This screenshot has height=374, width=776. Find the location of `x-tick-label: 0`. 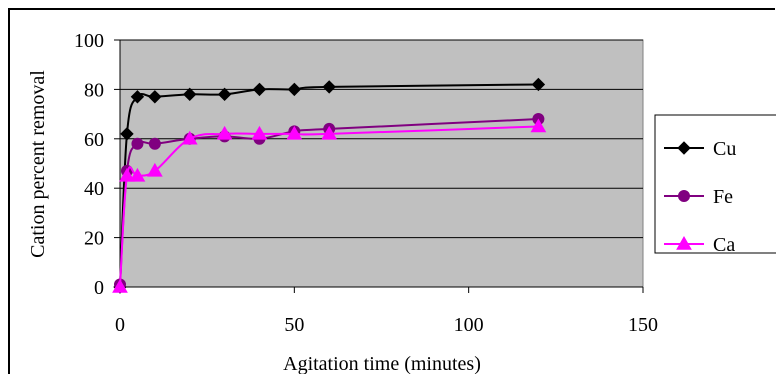

x-tick-label: 0 is located at coordinates (120, 325).